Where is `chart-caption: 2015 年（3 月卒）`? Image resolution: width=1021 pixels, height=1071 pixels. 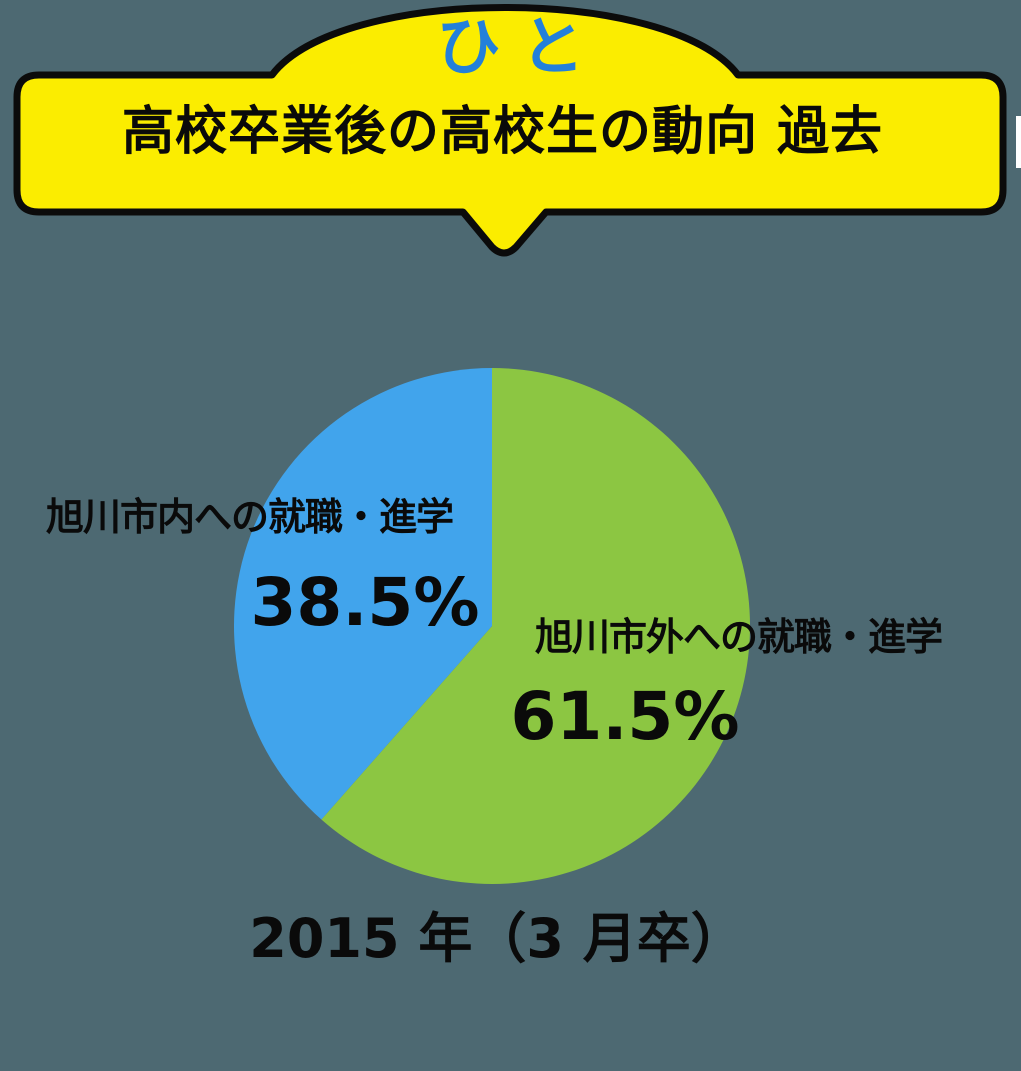
chart-caption: 2015 年（3 月卒） is located at coordinates (497, 938).